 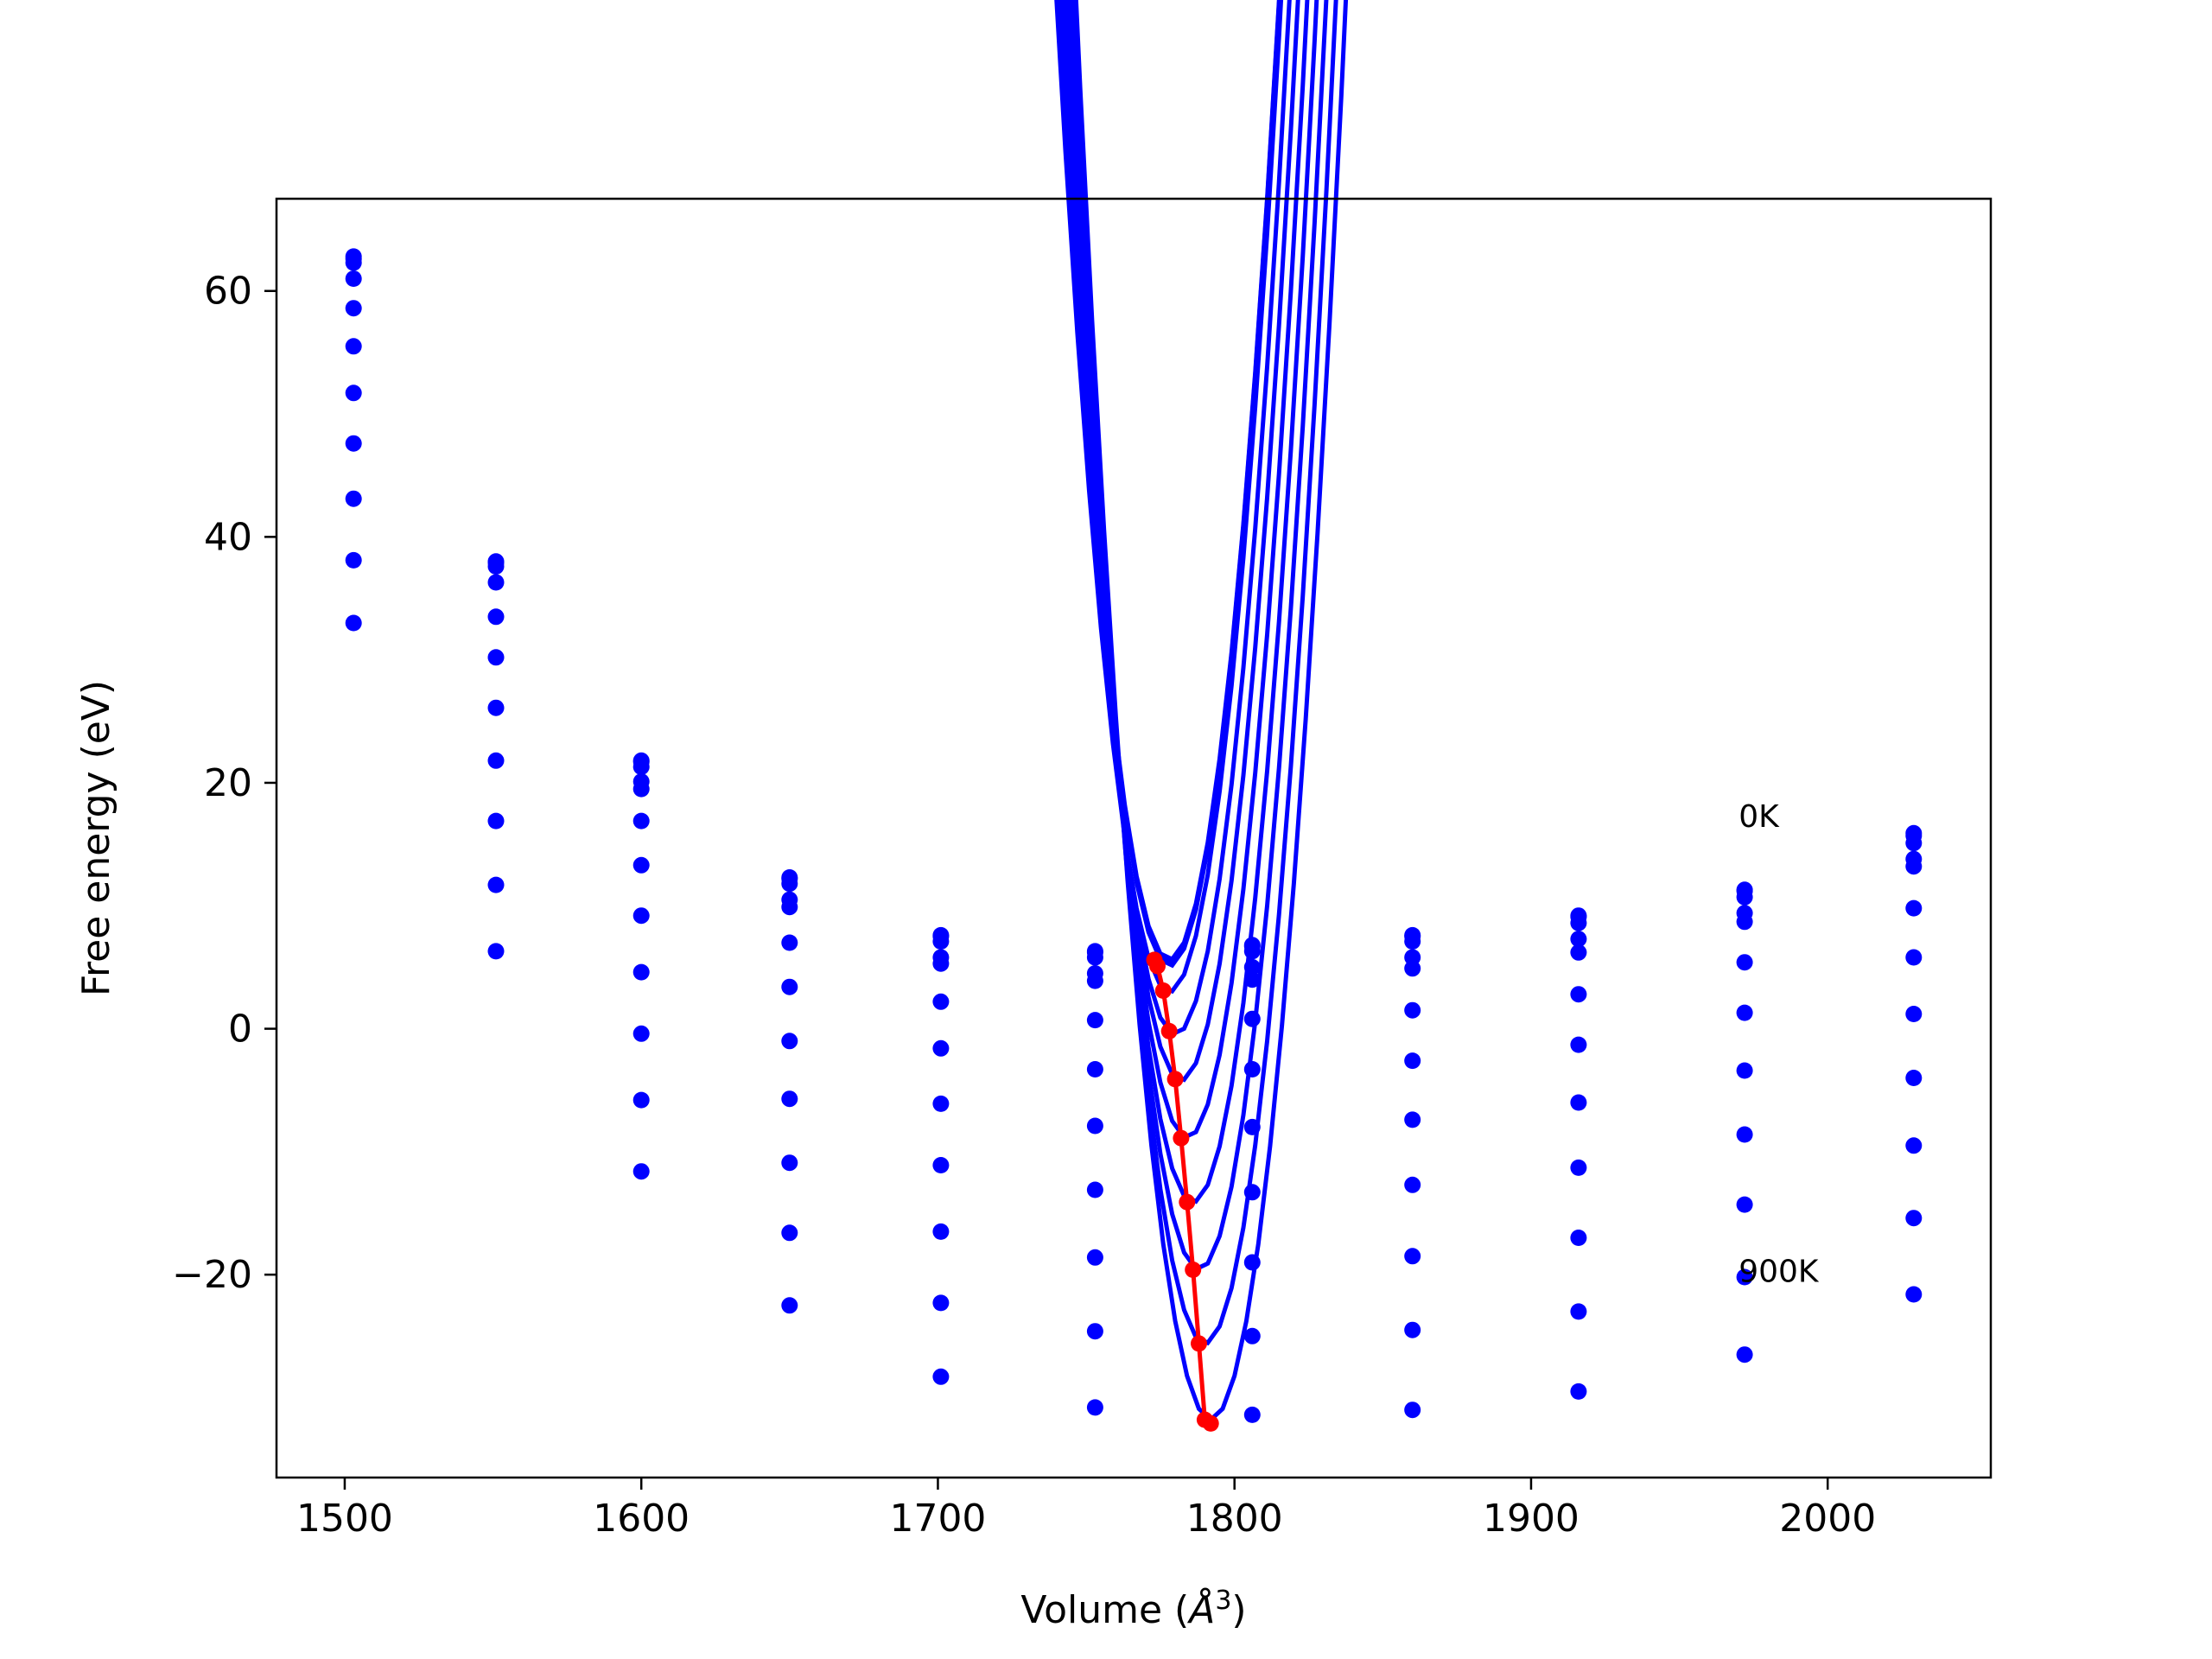 I want to click on annotation-0k: 0K, so click(x=1759, y=817).